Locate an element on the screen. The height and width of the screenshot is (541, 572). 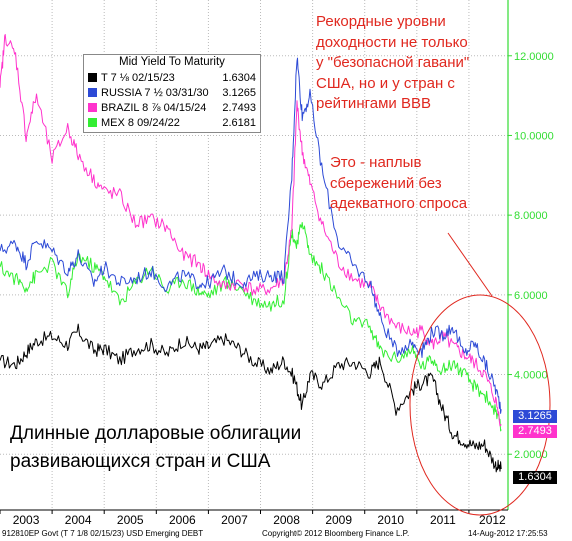
annotation-line: США, но и у стран с is located at coordinates (385, 83).